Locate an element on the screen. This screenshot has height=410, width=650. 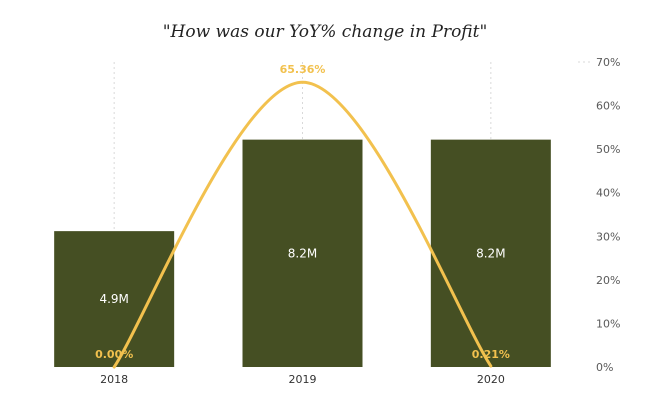
bar-2019 is located at coordinates (302, 253).